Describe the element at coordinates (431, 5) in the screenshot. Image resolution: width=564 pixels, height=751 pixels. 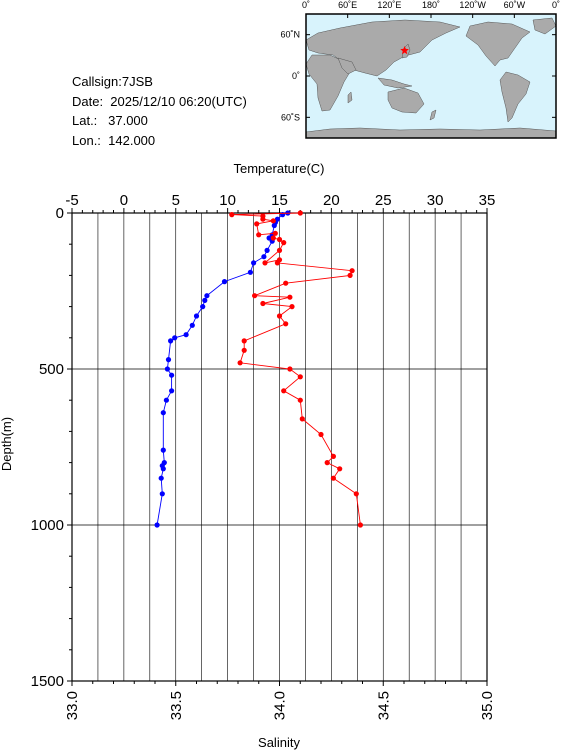
I see `map-lon-tick-label: 180˚` at that location.